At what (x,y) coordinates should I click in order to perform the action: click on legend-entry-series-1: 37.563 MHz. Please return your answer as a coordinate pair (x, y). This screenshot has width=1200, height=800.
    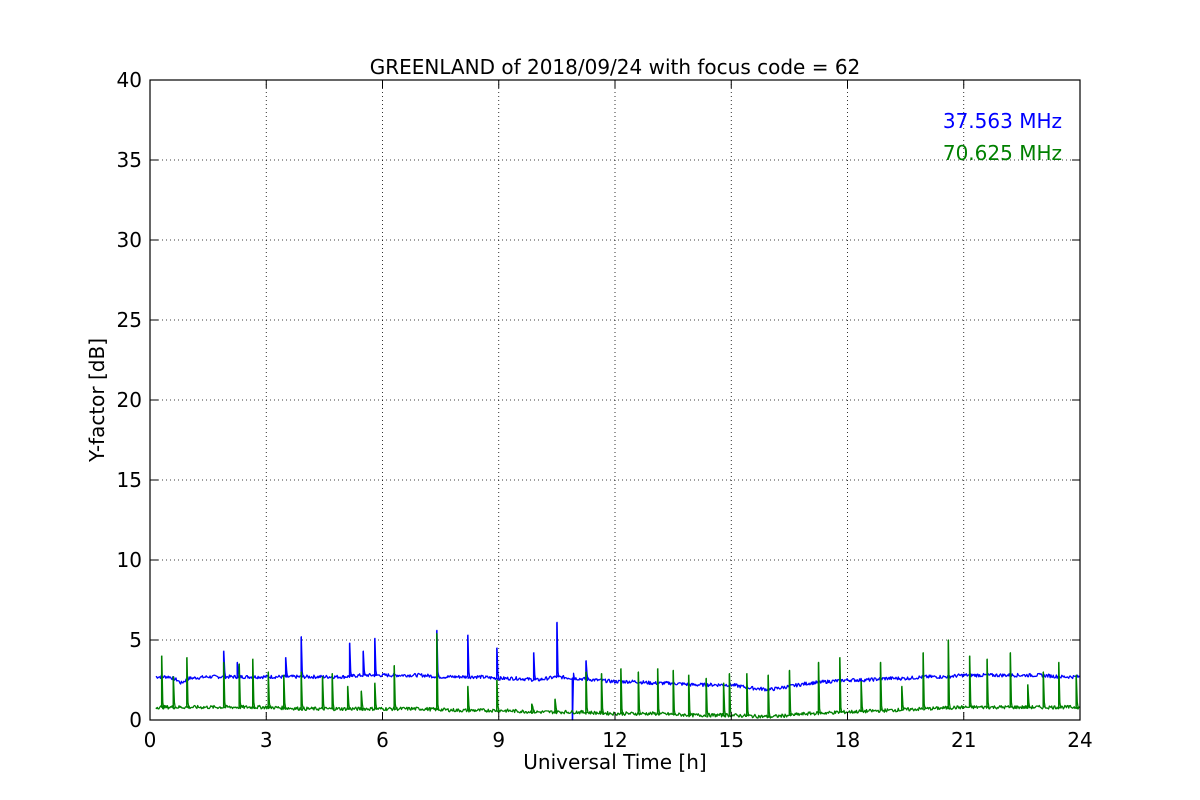
    Looking at the image, I should click on (1002, 121).